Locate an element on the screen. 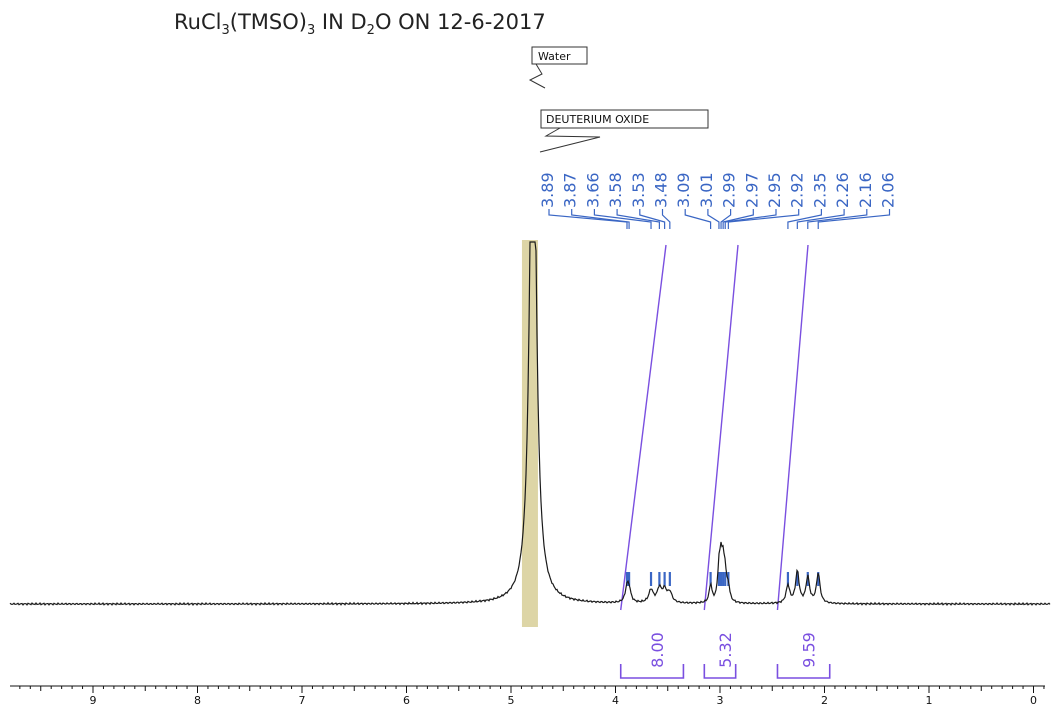 The width and height of the screenshot is (1053, 715). solvent-band is located at coordinates (529, 433).